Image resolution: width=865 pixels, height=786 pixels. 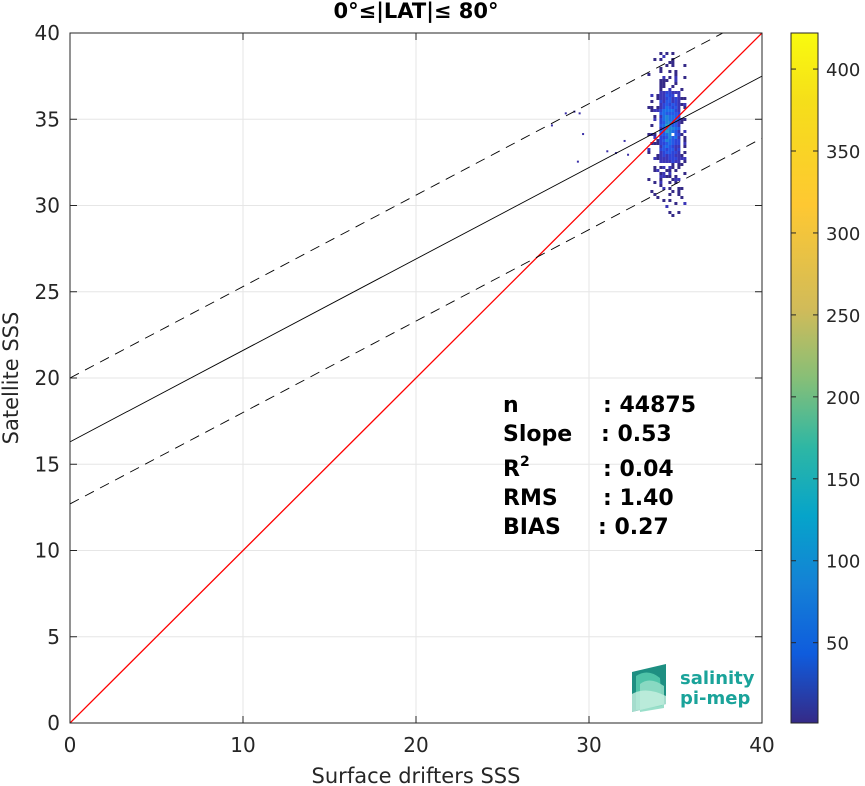 I want to click on y-tick-label: 30, so click(x=47, y=206).